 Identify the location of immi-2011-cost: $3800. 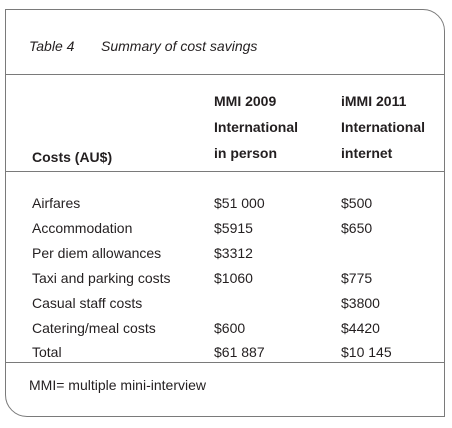
(360, 303).